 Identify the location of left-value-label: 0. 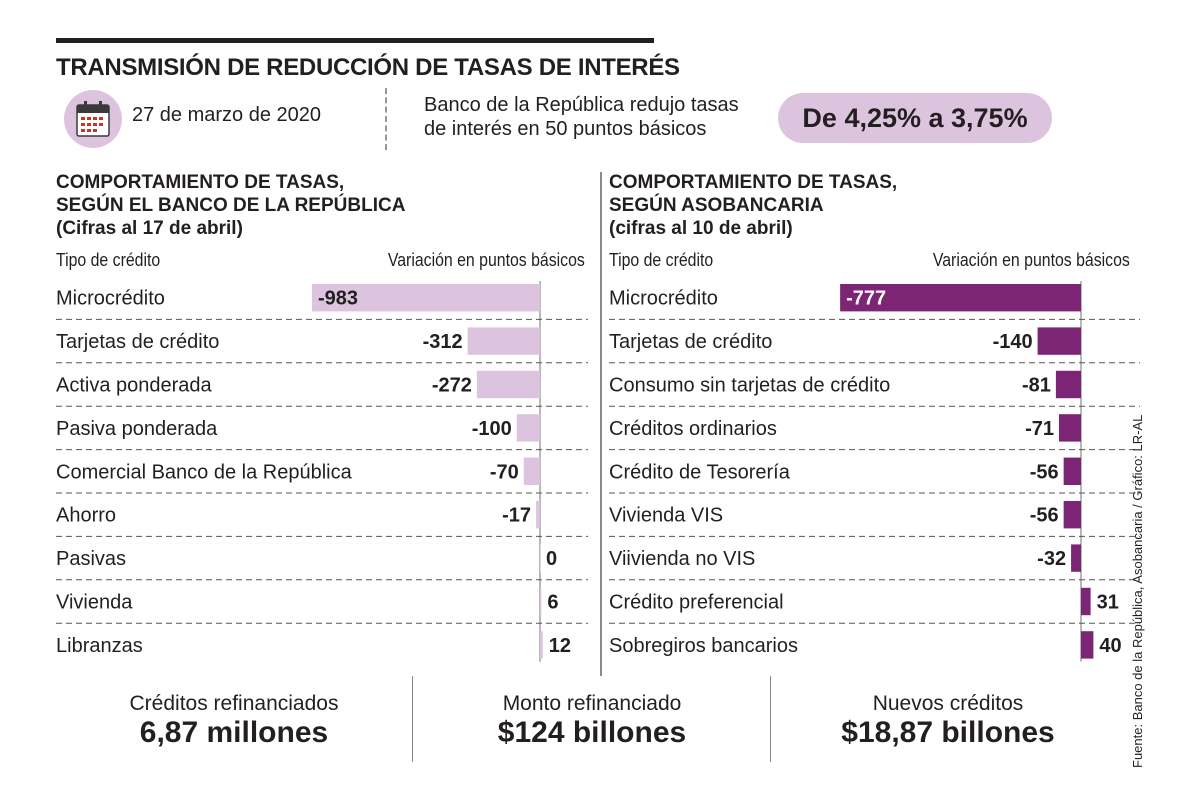
(551, 559).